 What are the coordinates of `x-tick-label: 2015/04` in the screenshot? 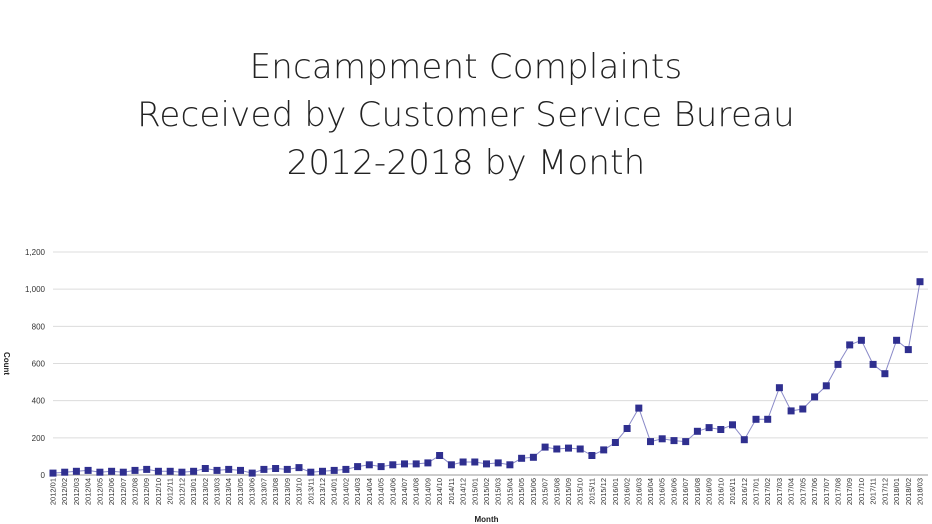 It's located at (509, 491).